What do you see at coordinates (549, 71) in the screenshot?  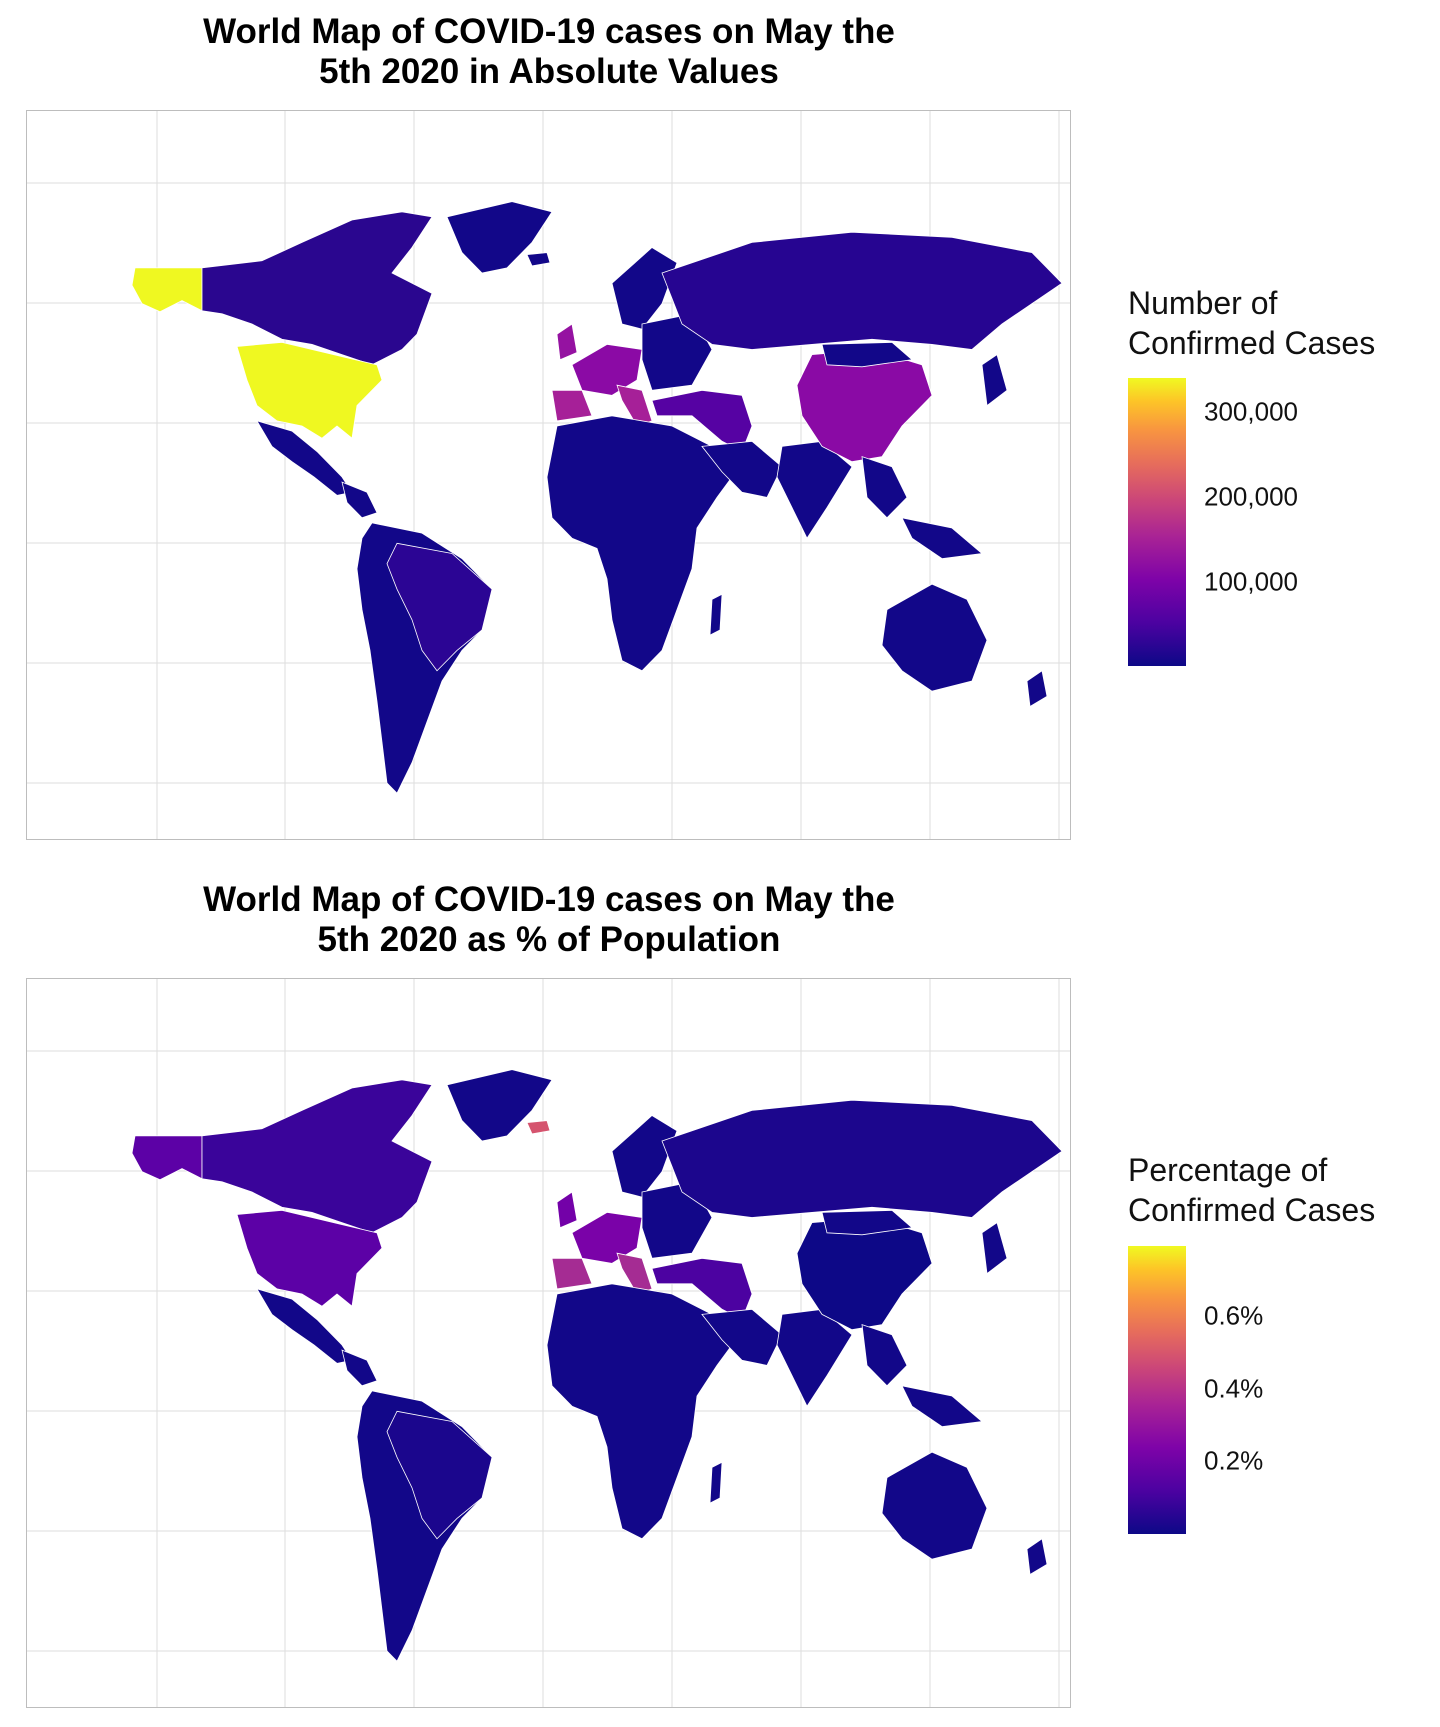 I see `map-title-line2: 5th 2020 in Absolute Values` at bounding box center [549, 71].